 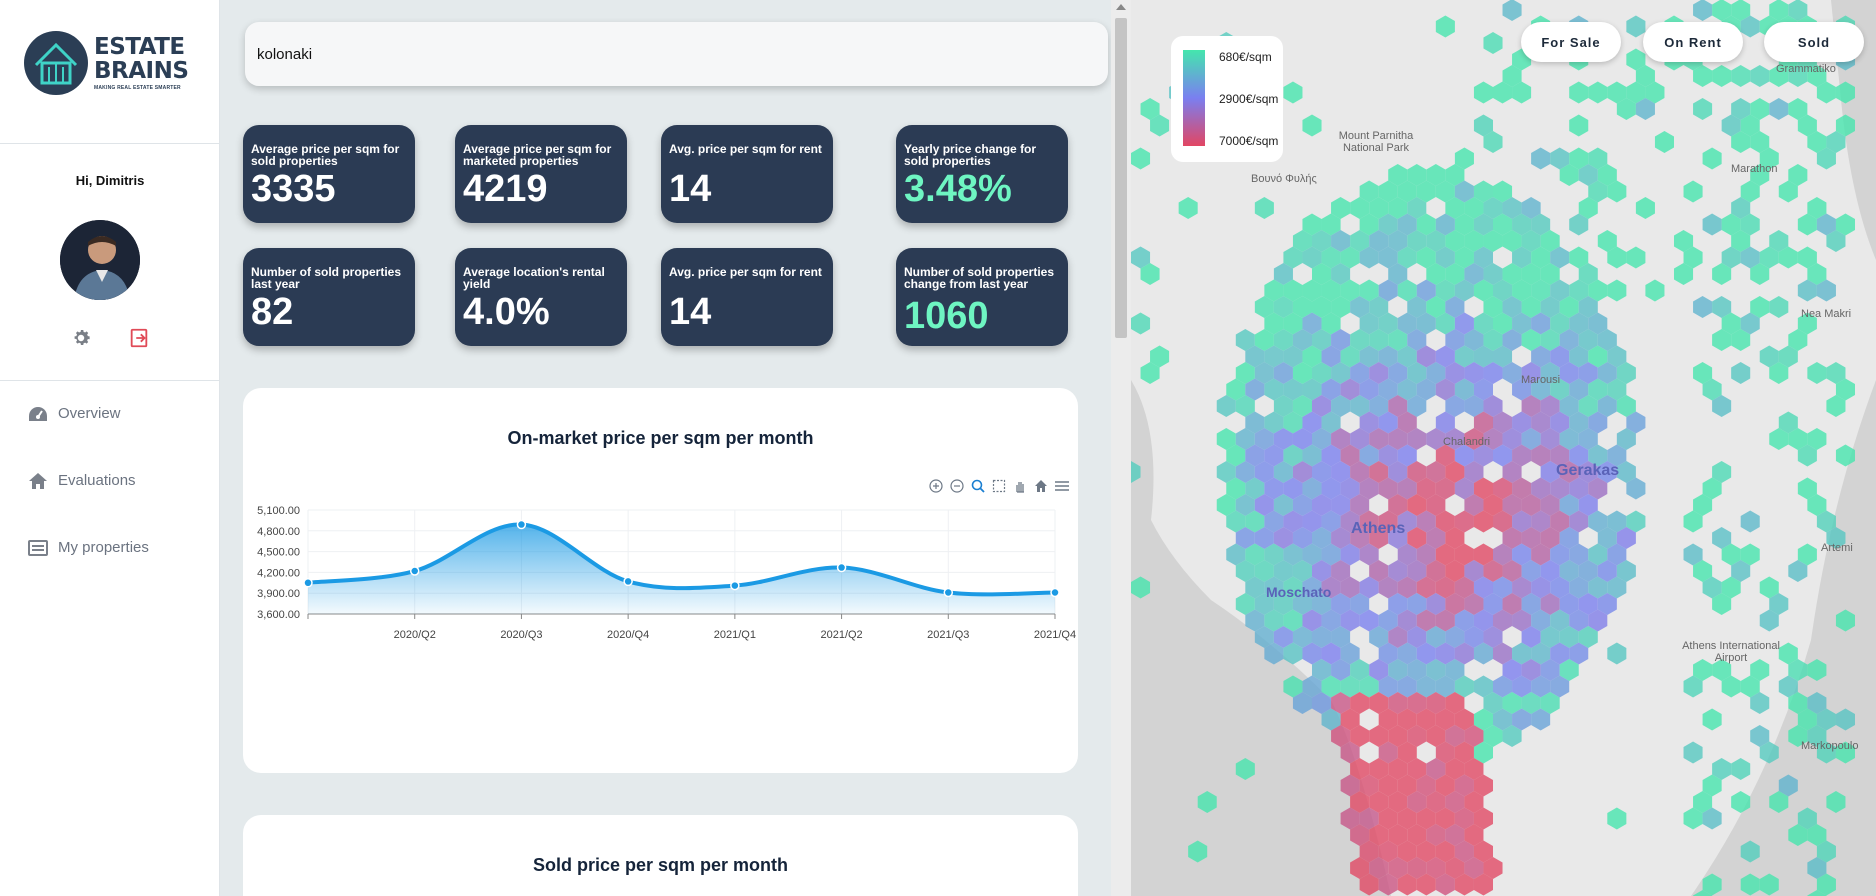 I want to click on zoom-out-icon, so click(x=957, y=486).